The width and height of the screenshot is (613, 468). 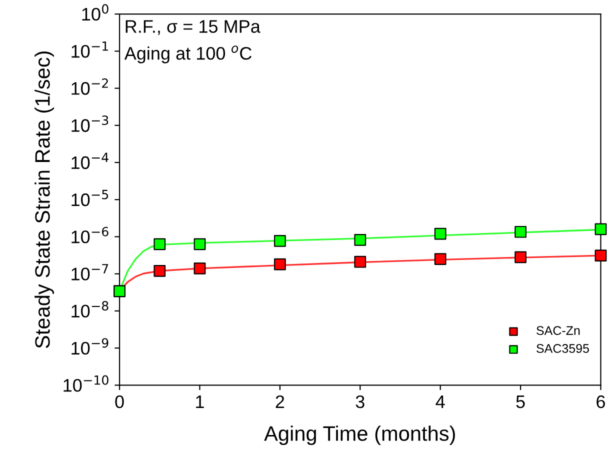 What do you see at coordinates (360, 401) in the screenshot?
I see `x-tick-label: 3` at bounding box center [360, 401].